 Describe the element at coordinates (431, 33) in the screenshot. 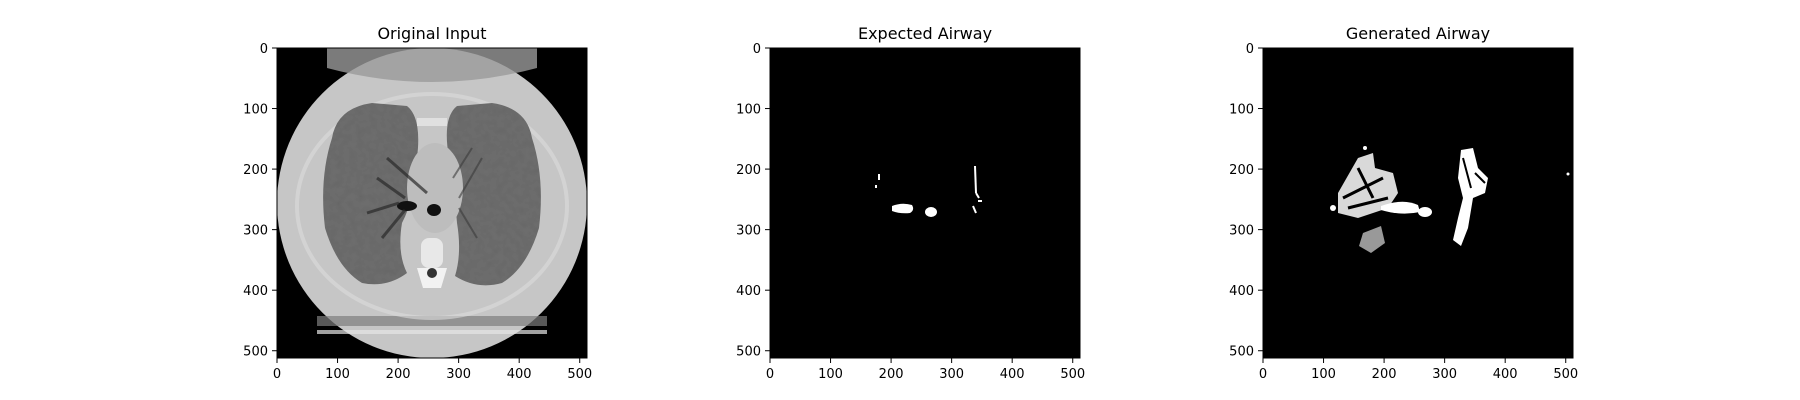

I see `panel-title: Original Input` at that location.